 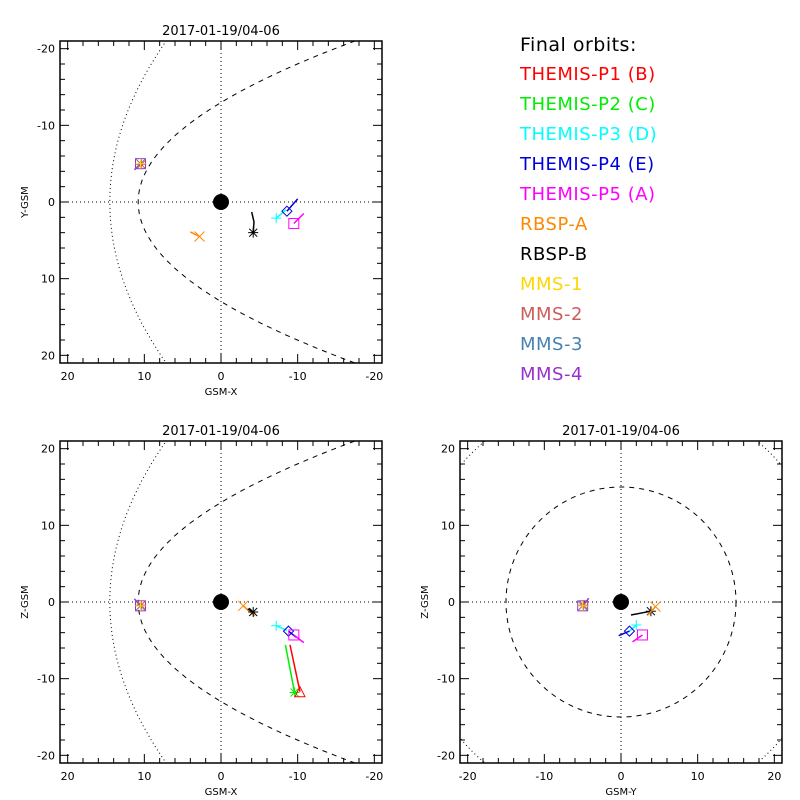 I want to click on spacecraft-rbsp-b, so click(x=253, y=611).